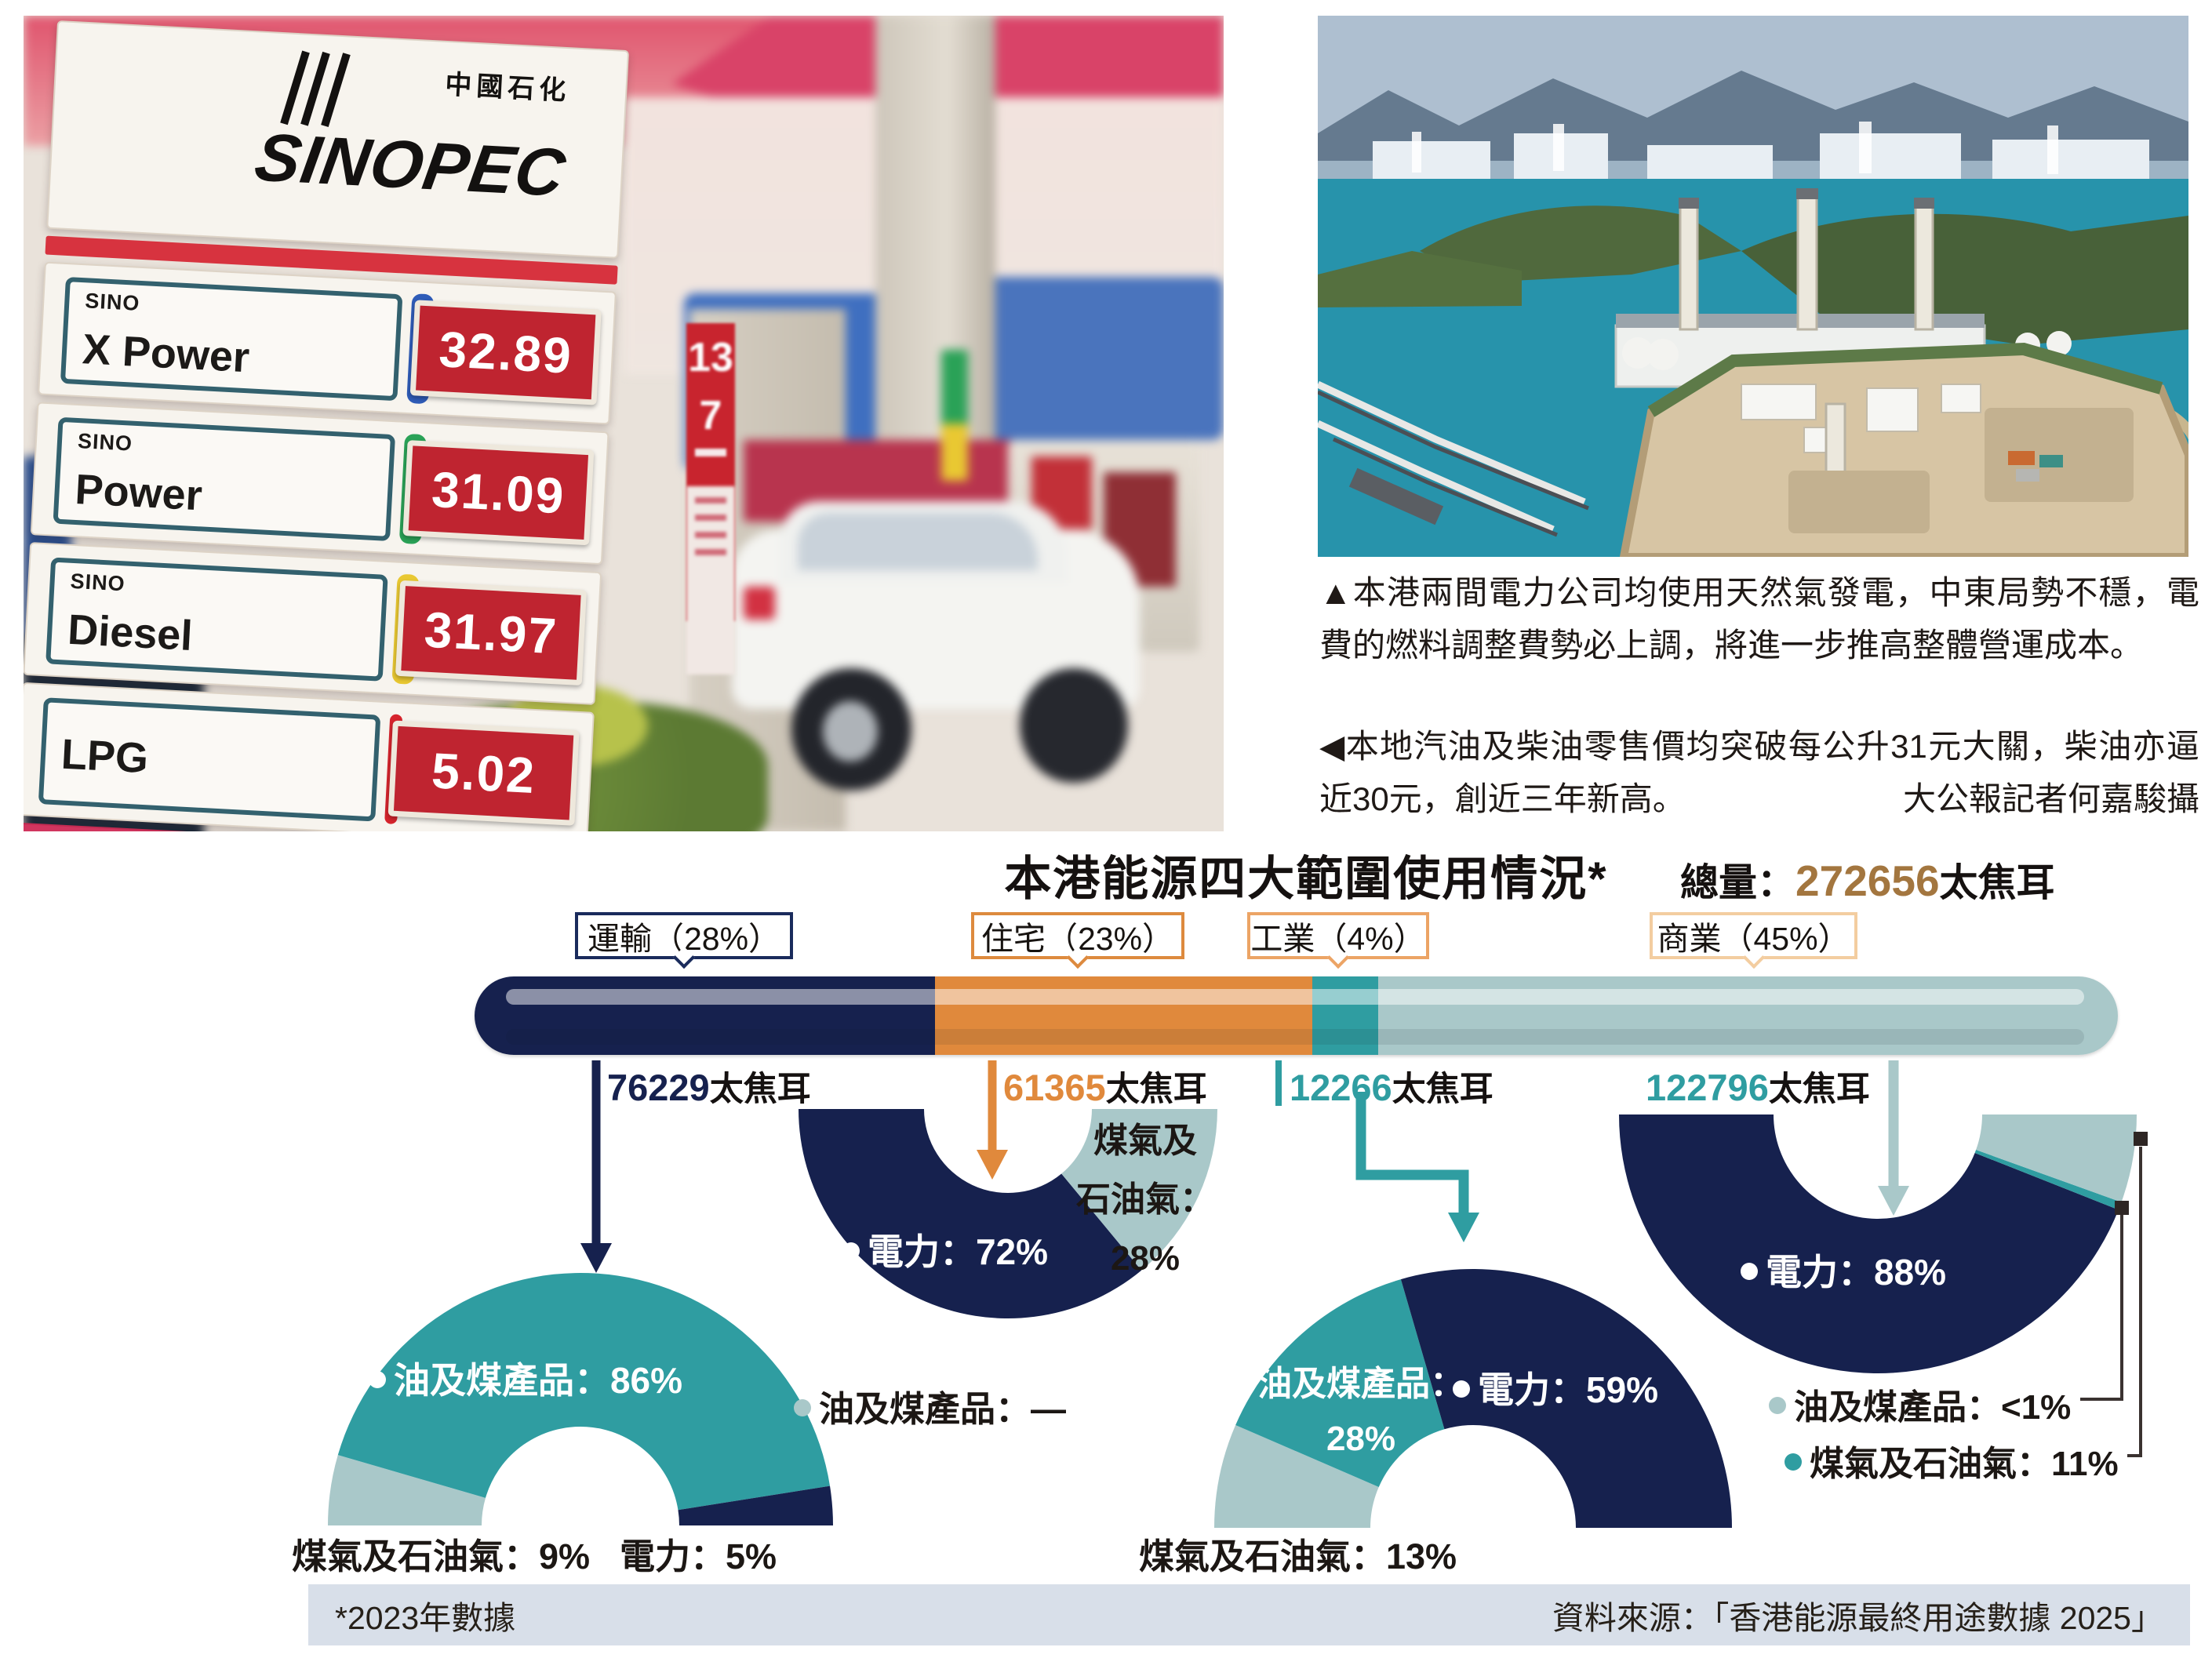 The height and width of the screenshot is (1669, 2212). Describe the element at coordinates (1306, 879) in the screenshot. I see `chart-title: 本港能源四大範圍使用情況*` at that location.